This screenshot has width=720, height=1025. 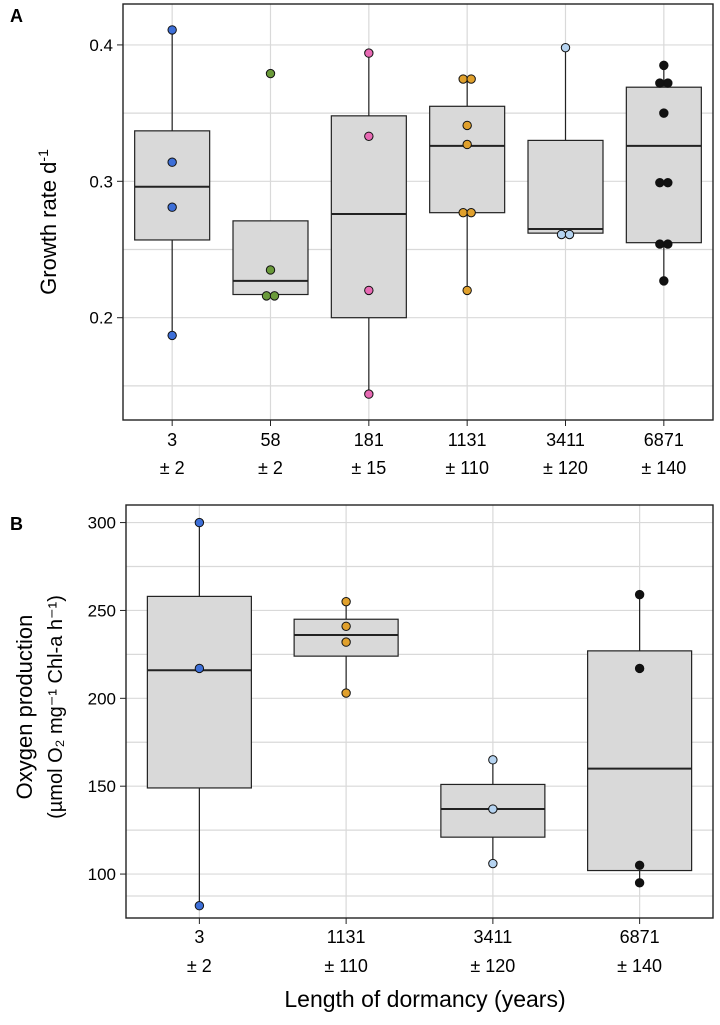 I want to click on b-ytick-label: 150, so click(x=102, y=786).